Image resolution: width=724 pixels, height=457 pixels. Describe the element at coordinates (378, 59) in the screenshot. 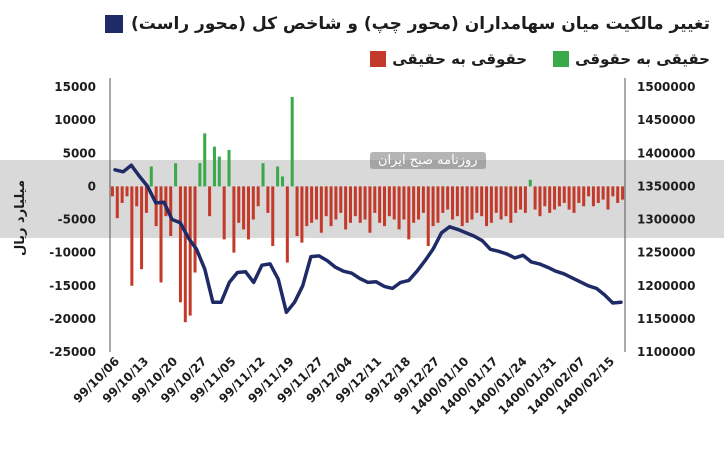

I see `legend-negative-swatch` at that location.